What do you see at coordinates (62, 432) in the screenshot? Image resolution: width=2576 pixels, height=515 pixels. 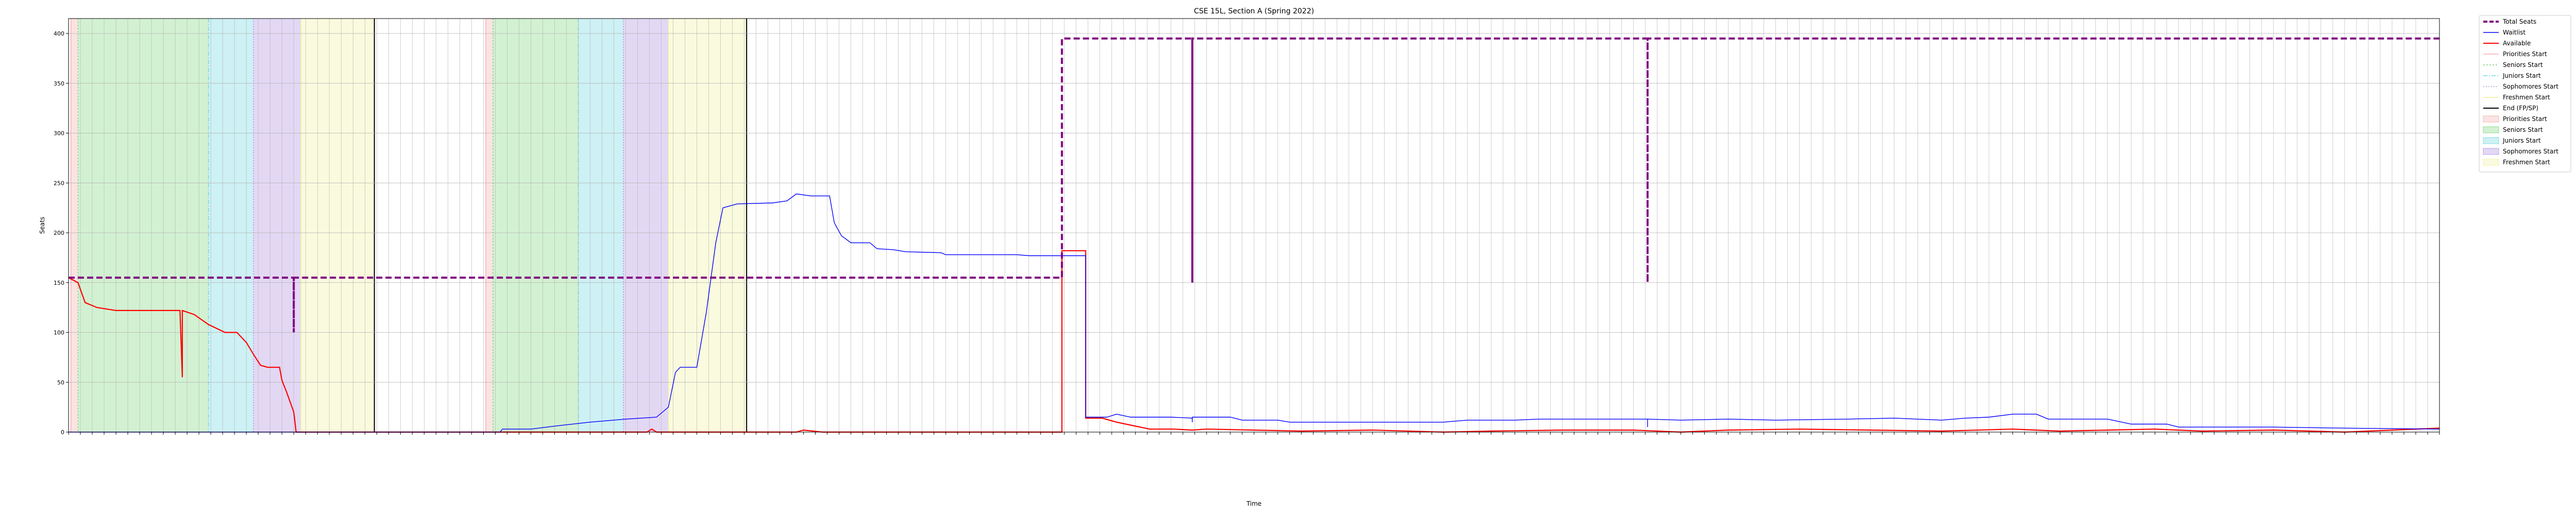 I see `y-tick-label: 0` at bounding box center [62, 432].